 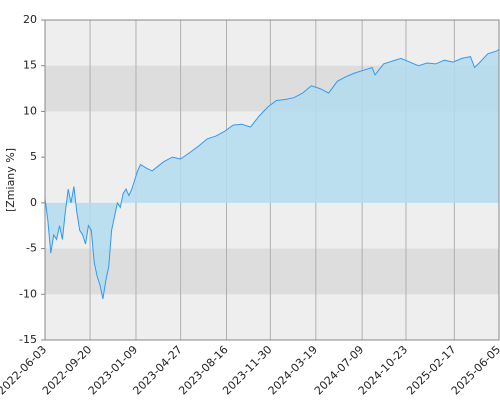 I want to click on band, so click(x=272, y=271).